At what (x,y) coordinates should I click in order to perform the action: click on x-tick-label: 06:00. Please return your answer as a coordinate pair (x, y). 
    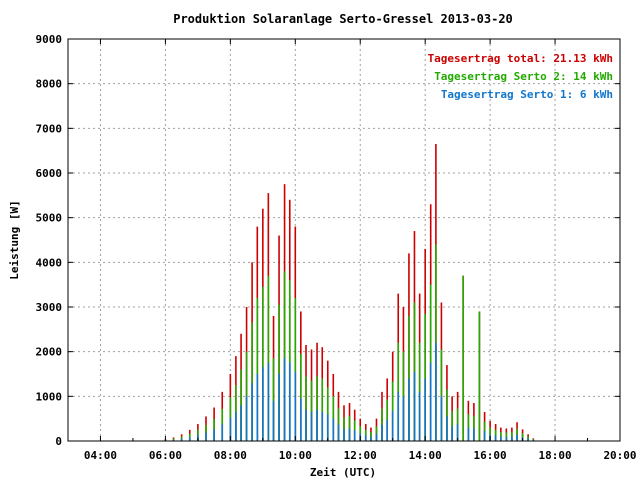
    Looking at the image, I should click on (165, 455).